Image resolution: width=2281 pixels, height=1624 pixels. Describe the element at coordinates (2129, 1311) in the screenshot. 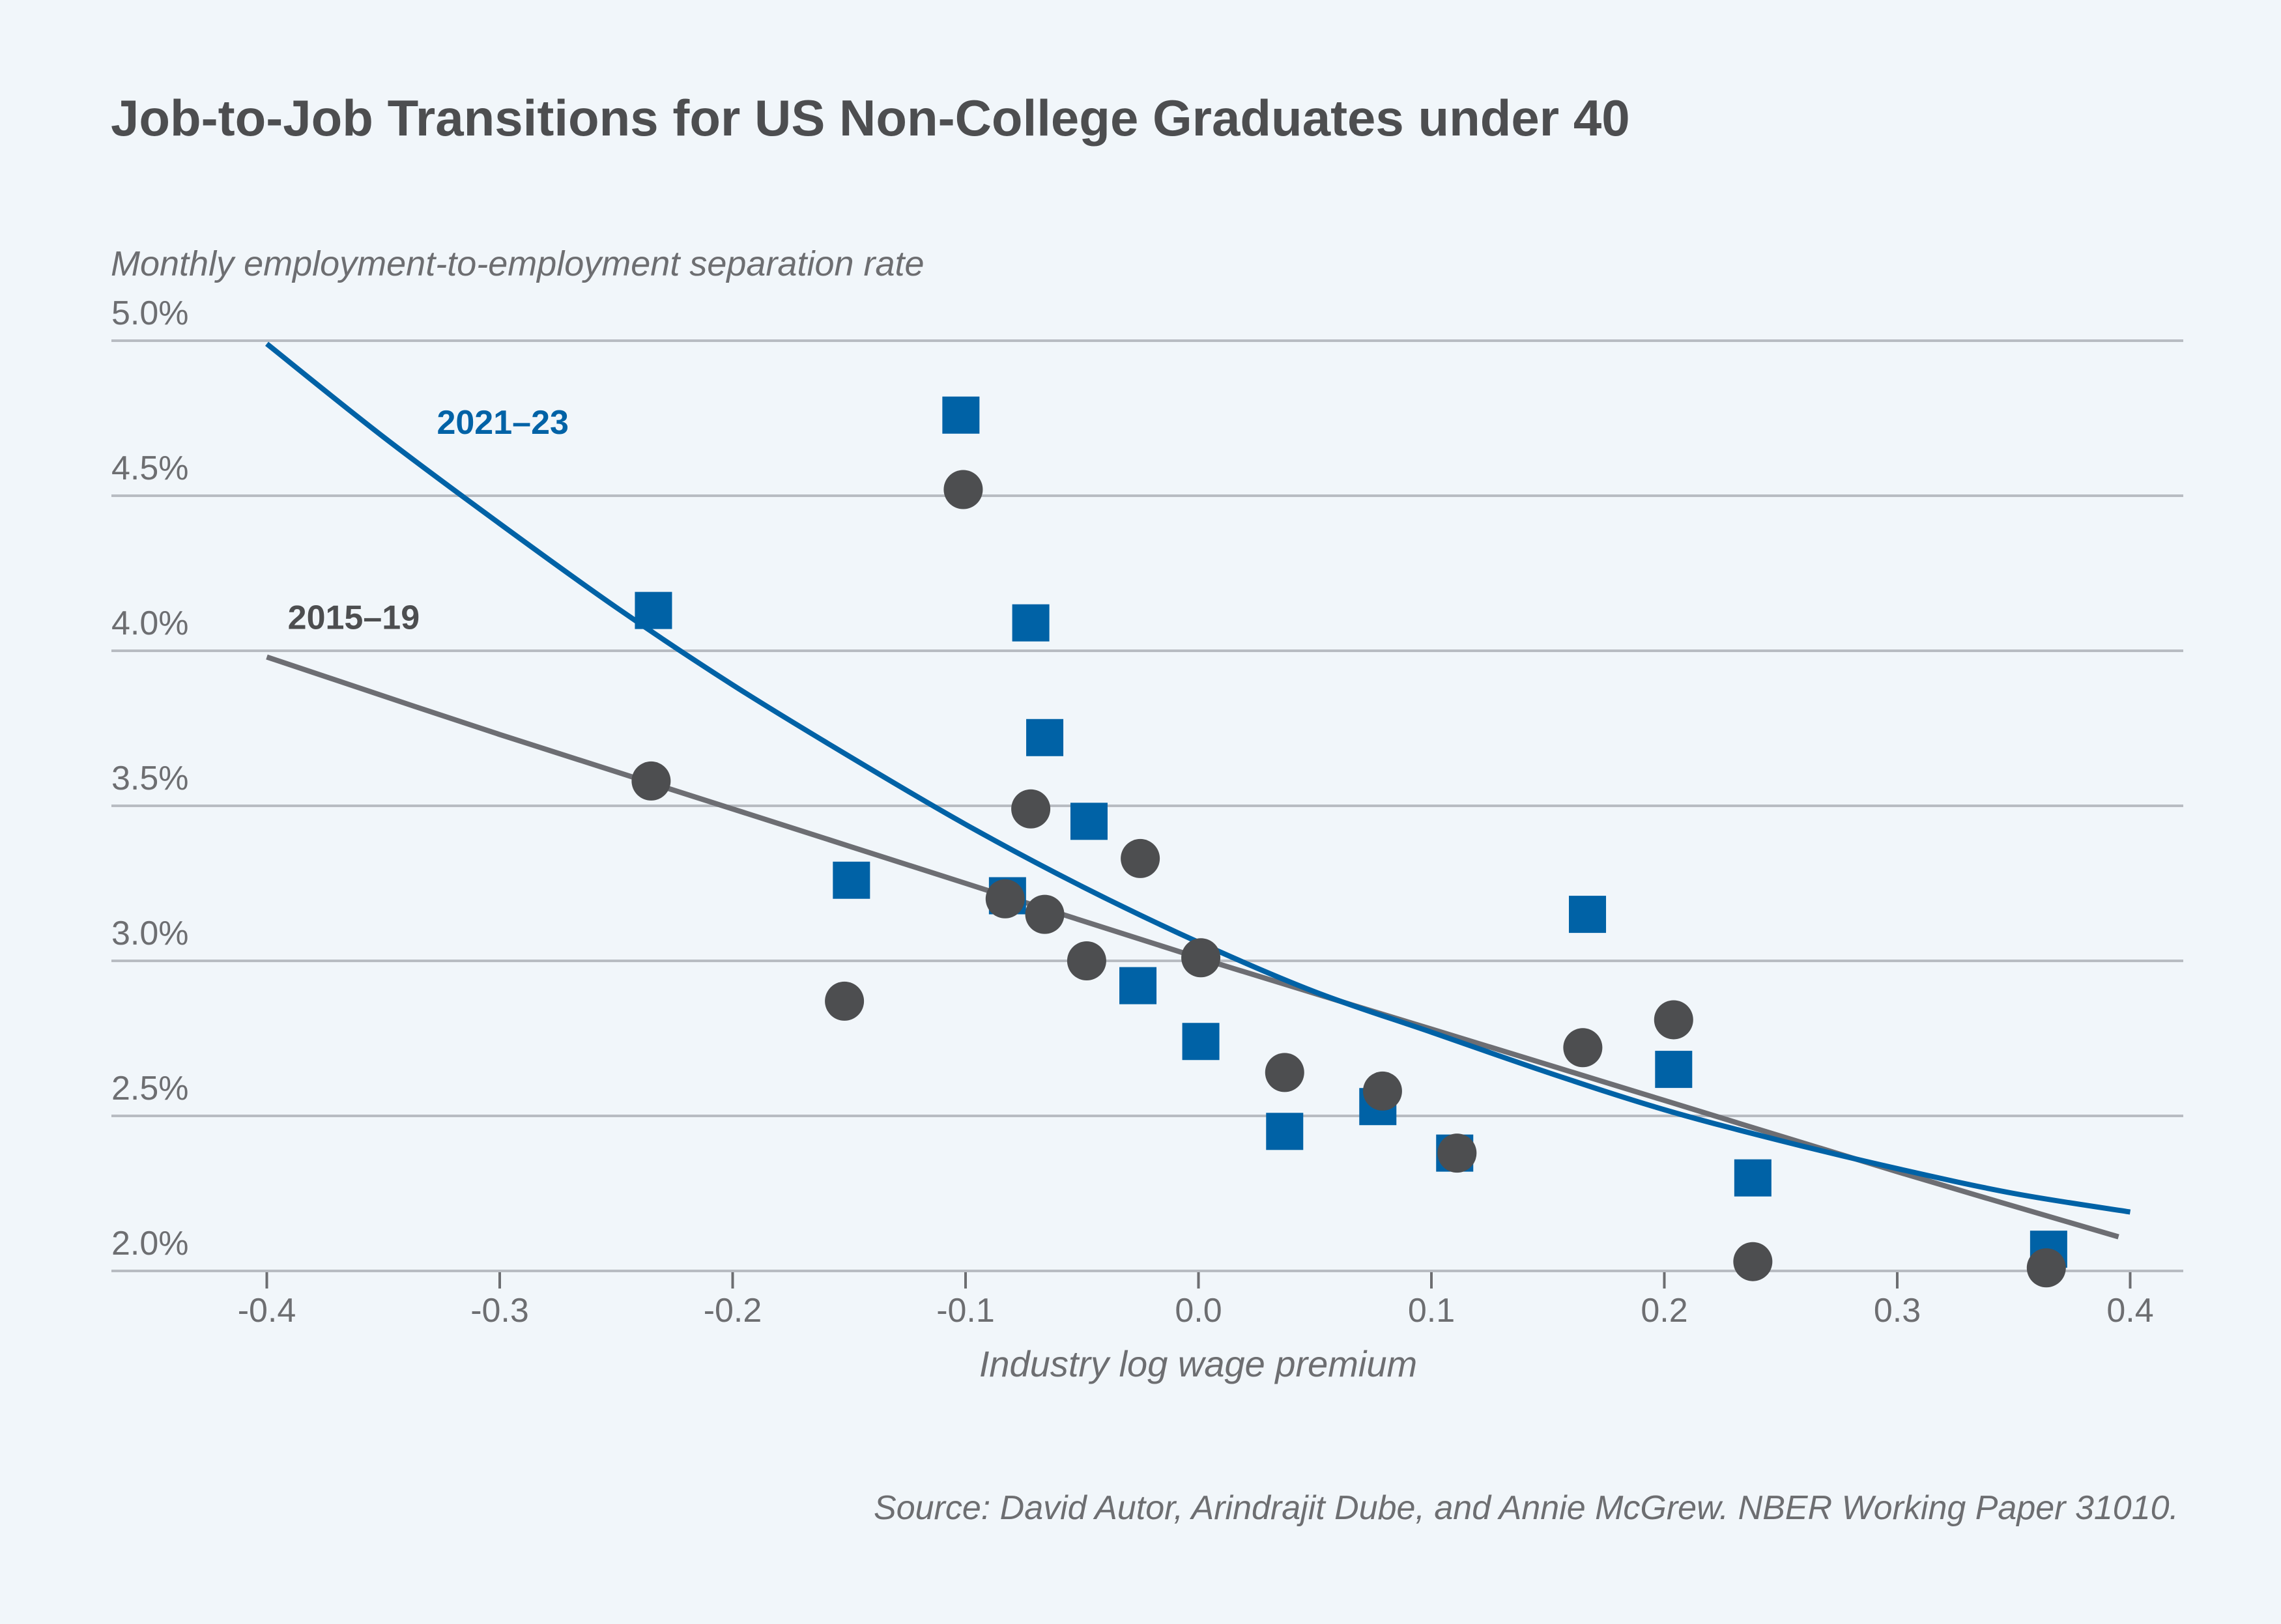

I see `x-tick-label: 0.4` at that location.